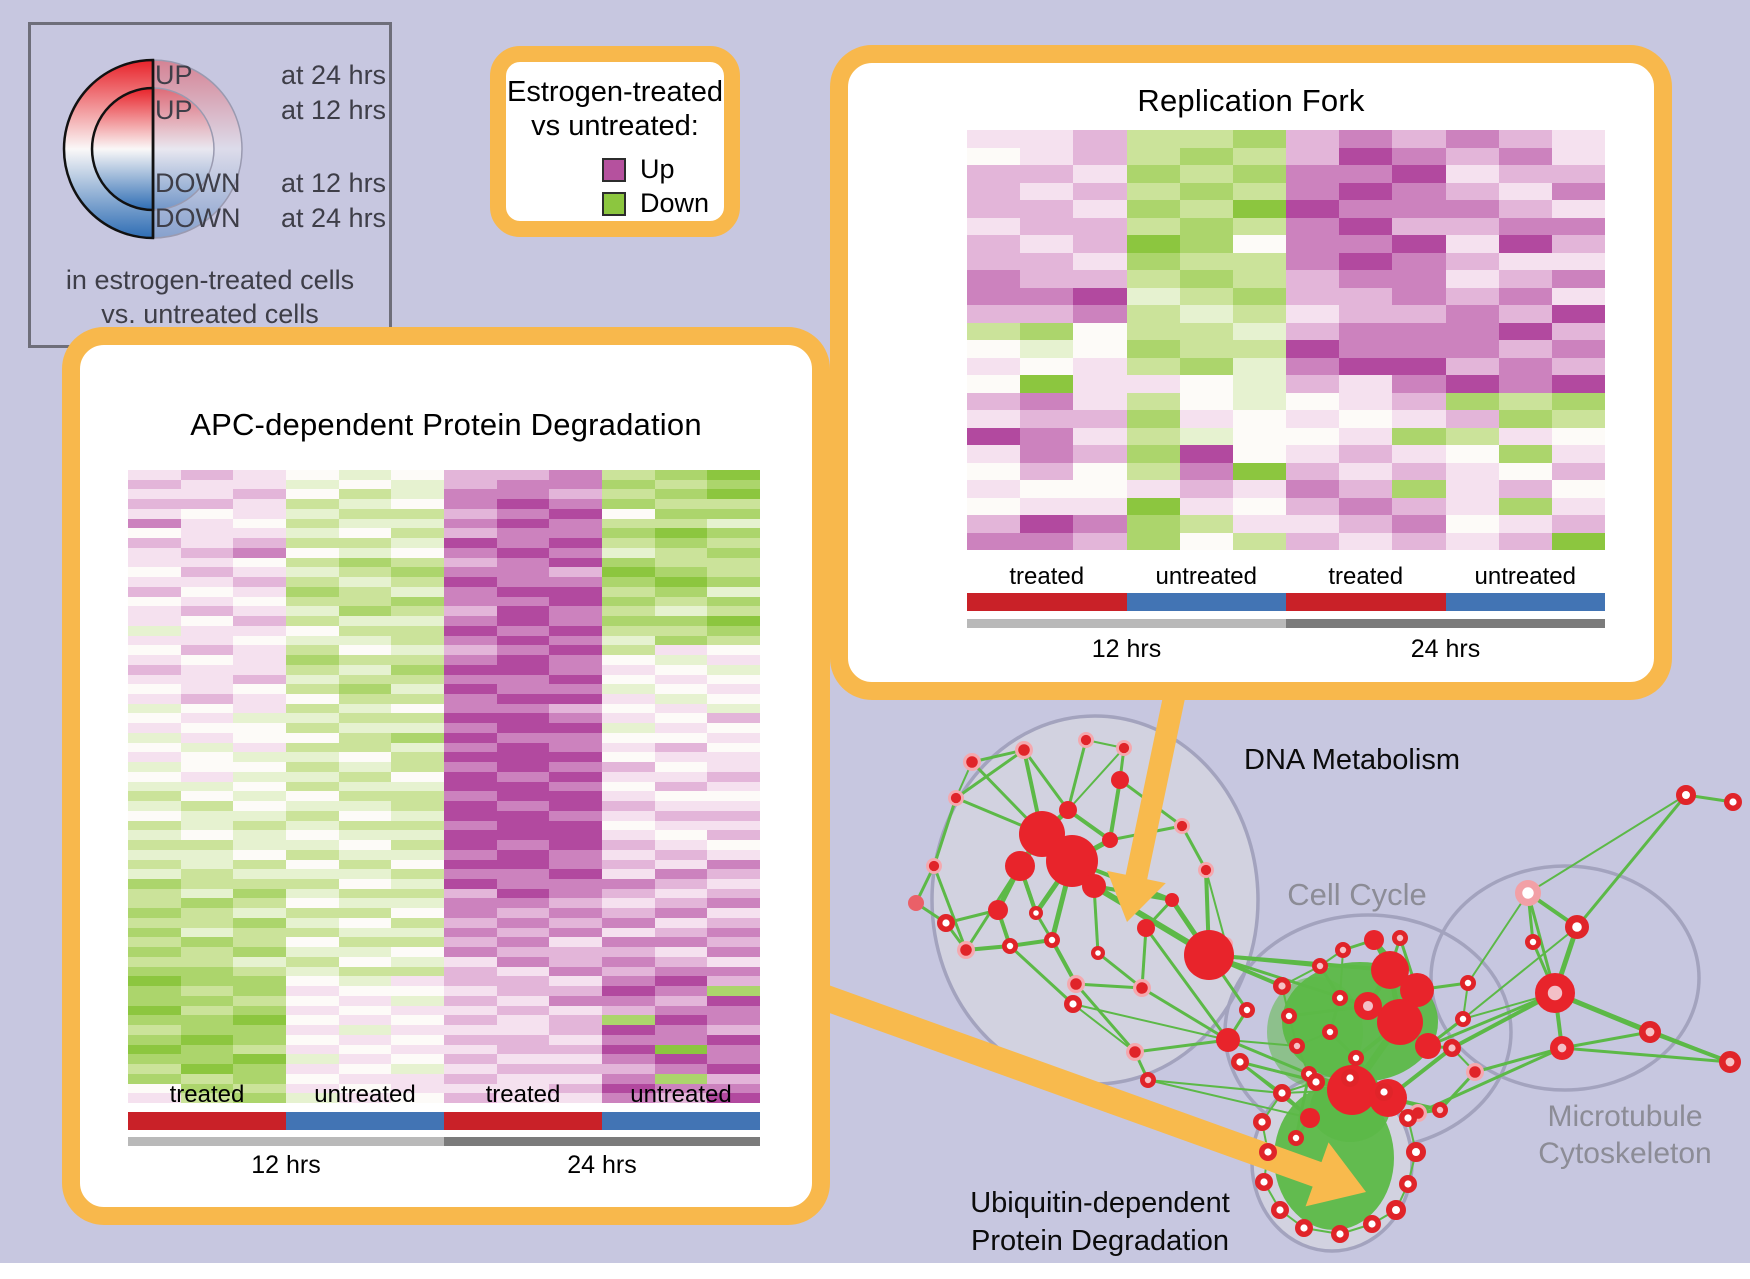 The width and height of the screenshot is (1750, 1279). What do you see at coordinates (1136, 896) in the screenshot?
I see `flow-arrow-head` at bounding box center [1136, 896].